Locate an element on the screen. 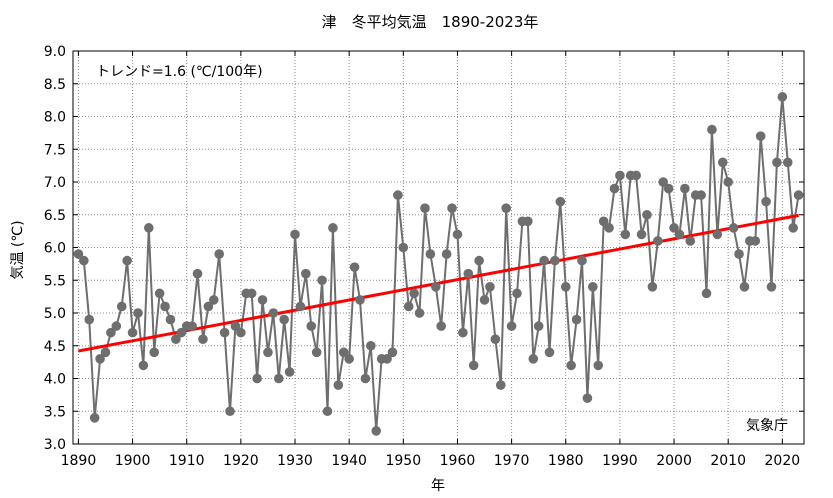 The image size is (833, 498). y-tick-label: 5.5 is located at coordinates (55, 281).